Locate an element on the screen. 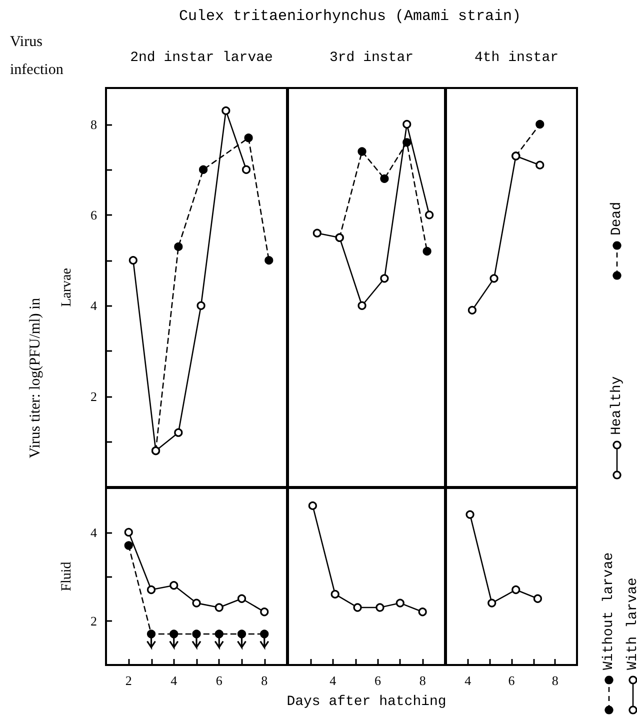  y-axis-title: Larvae is located at coordinates (67, 287).